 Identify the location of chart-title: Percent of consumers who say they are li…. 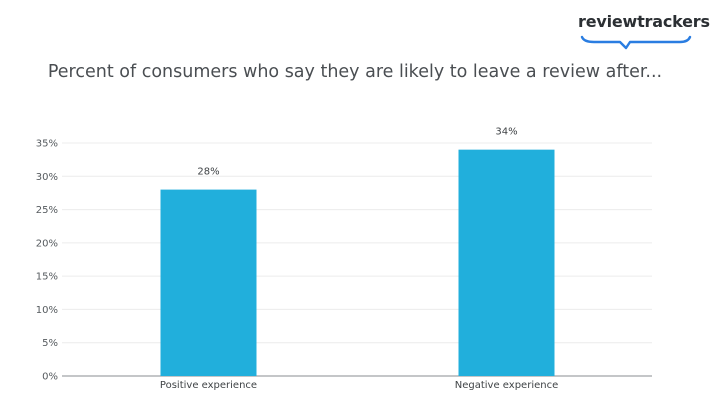
(355, 72).